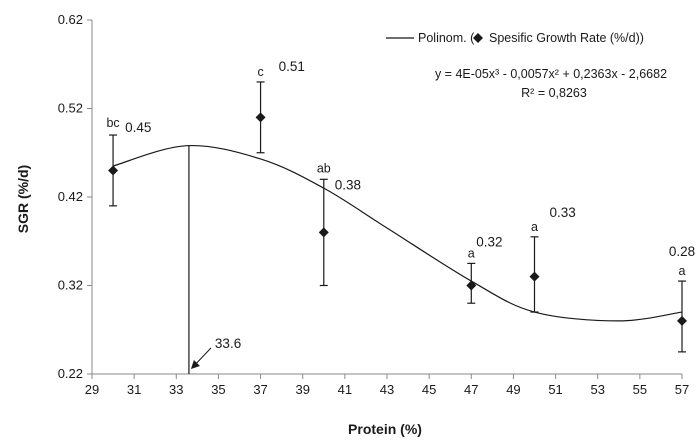 This screenshot has width=696, height=445. I want to click on data-value-label: 0.38, so click(348, 184).